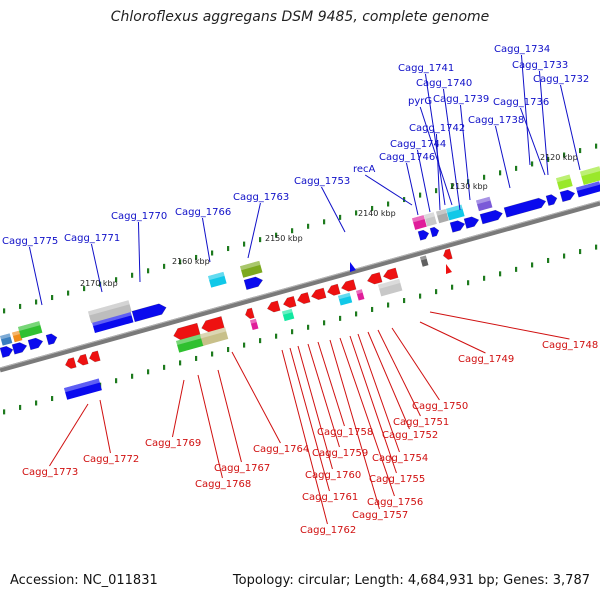  Describe the element at coordinates (522, 49) in the screenshot. I see `forward-gene-label: Cagg_1734` at that location.